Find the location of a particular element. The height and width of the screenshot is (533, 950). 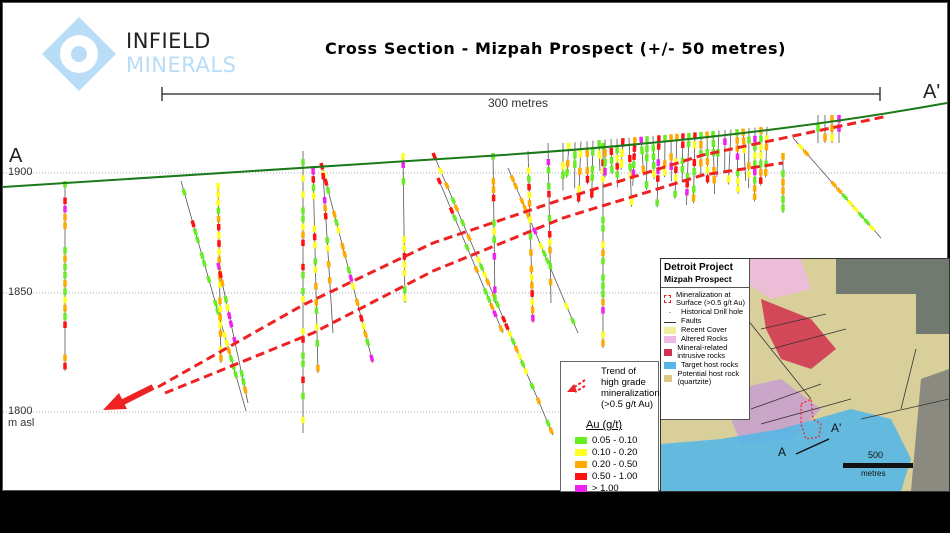

inset-legend-item: · Historical Drill hole is located at coordinates (705, 312).